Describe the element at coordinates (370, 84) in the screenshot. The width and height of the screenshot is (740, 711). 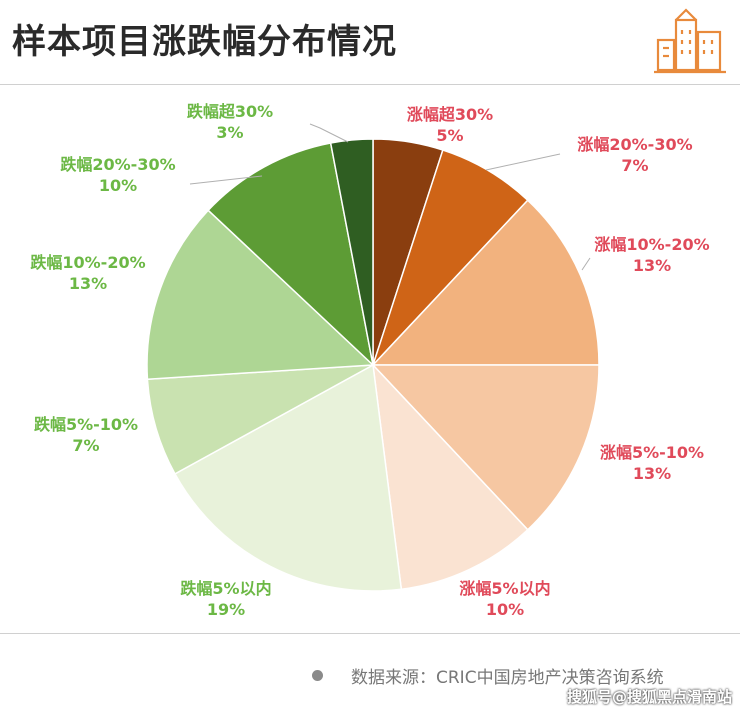
I see `top-divider` at that location.